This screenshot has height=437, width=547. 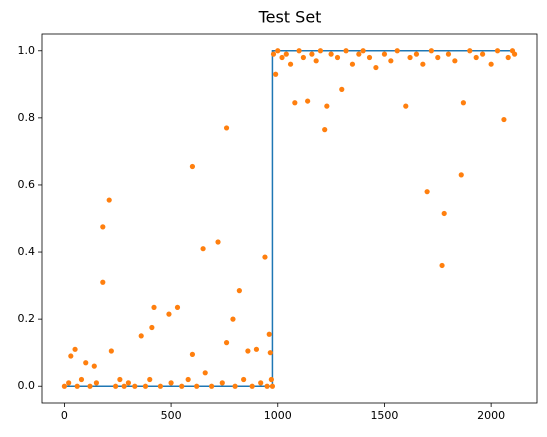 What do you see at coordinates (27, 184) in the screenshot?
I see `y-tick-label: 0.6` at bounding box center [27, 184].